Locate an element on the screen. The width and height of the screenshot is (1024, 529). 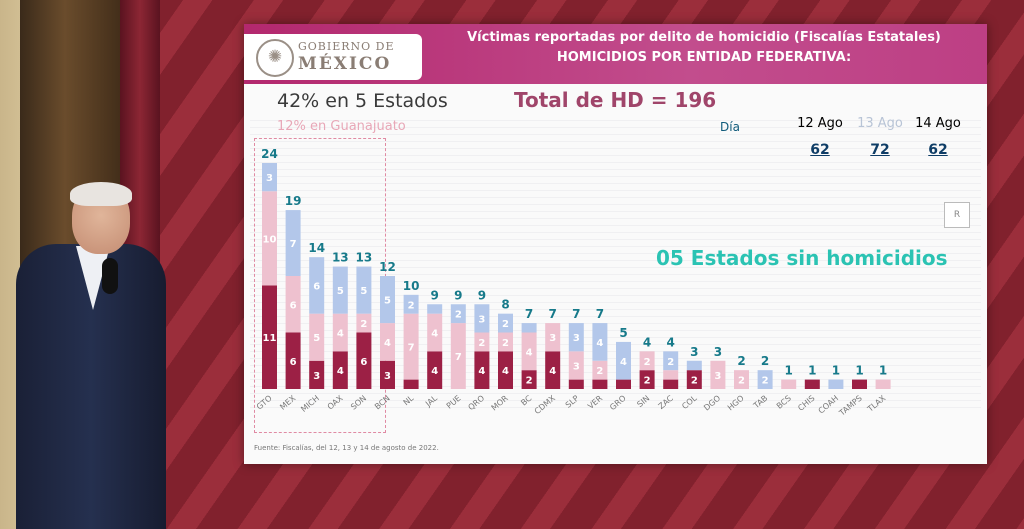
category-label-bcs: BCS is located at coordinates (784, 402).